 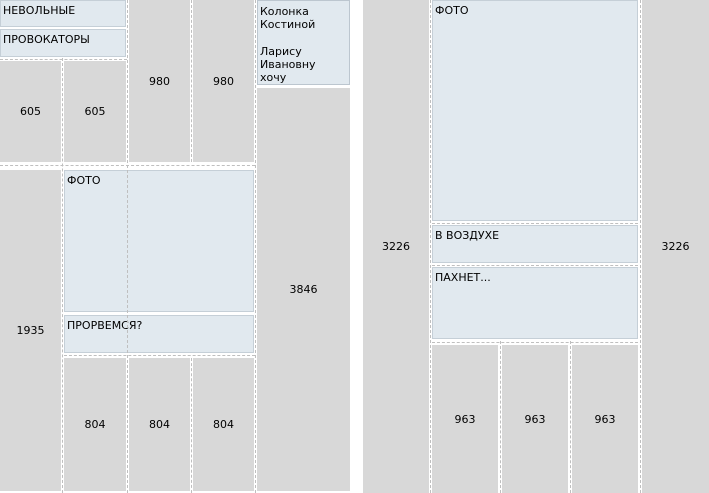 I want to click on caption-box: ПРОРВЕМСЯ?, so click(x=159, y=334).